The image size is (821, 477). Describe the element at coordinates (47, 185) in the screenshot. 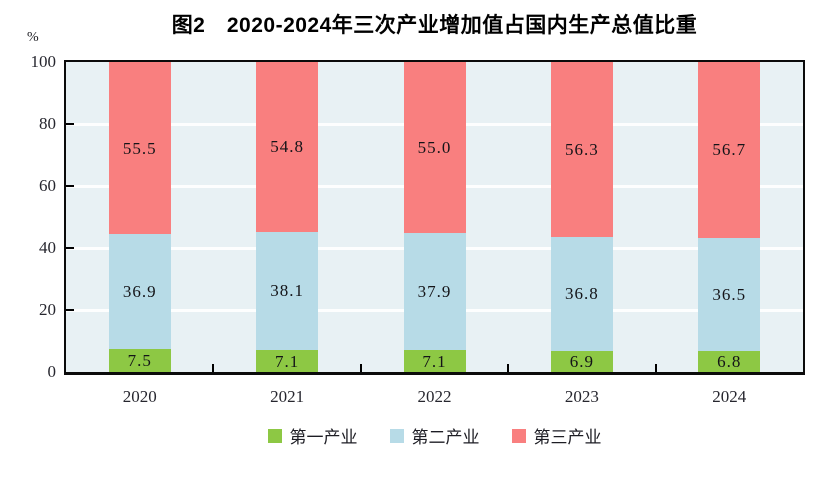

I see `y-axis-tick-label: 60` at that location.